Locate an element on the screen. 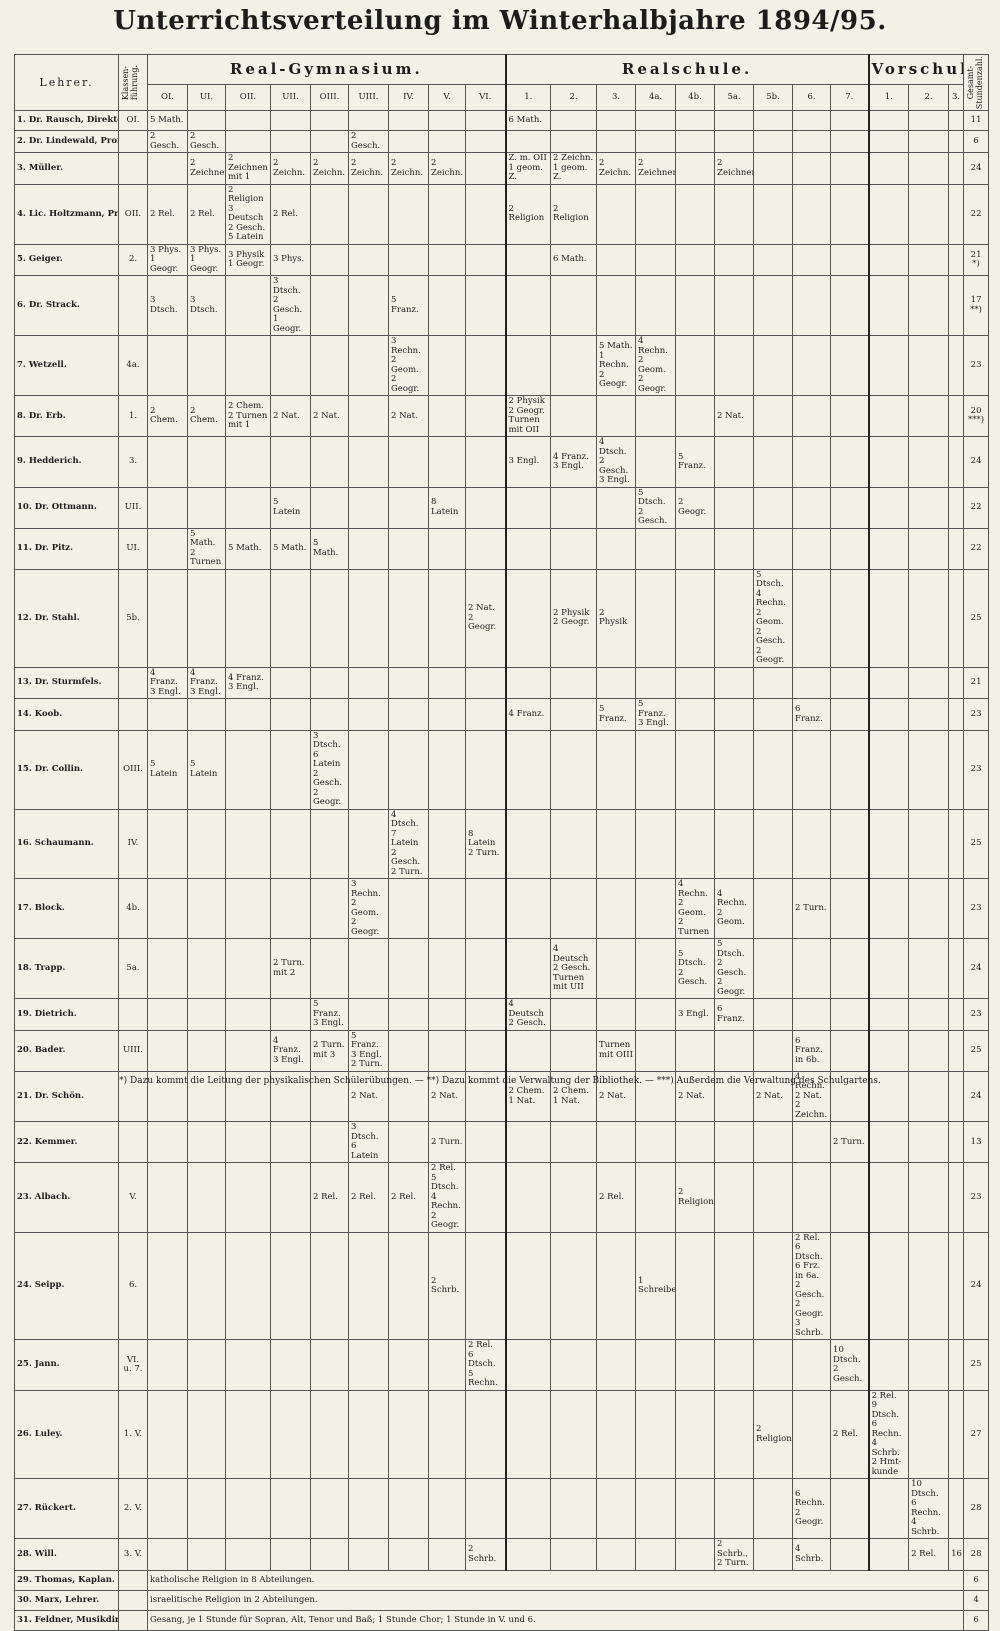  class-cell: 1. is located at coordinates (133, 416).